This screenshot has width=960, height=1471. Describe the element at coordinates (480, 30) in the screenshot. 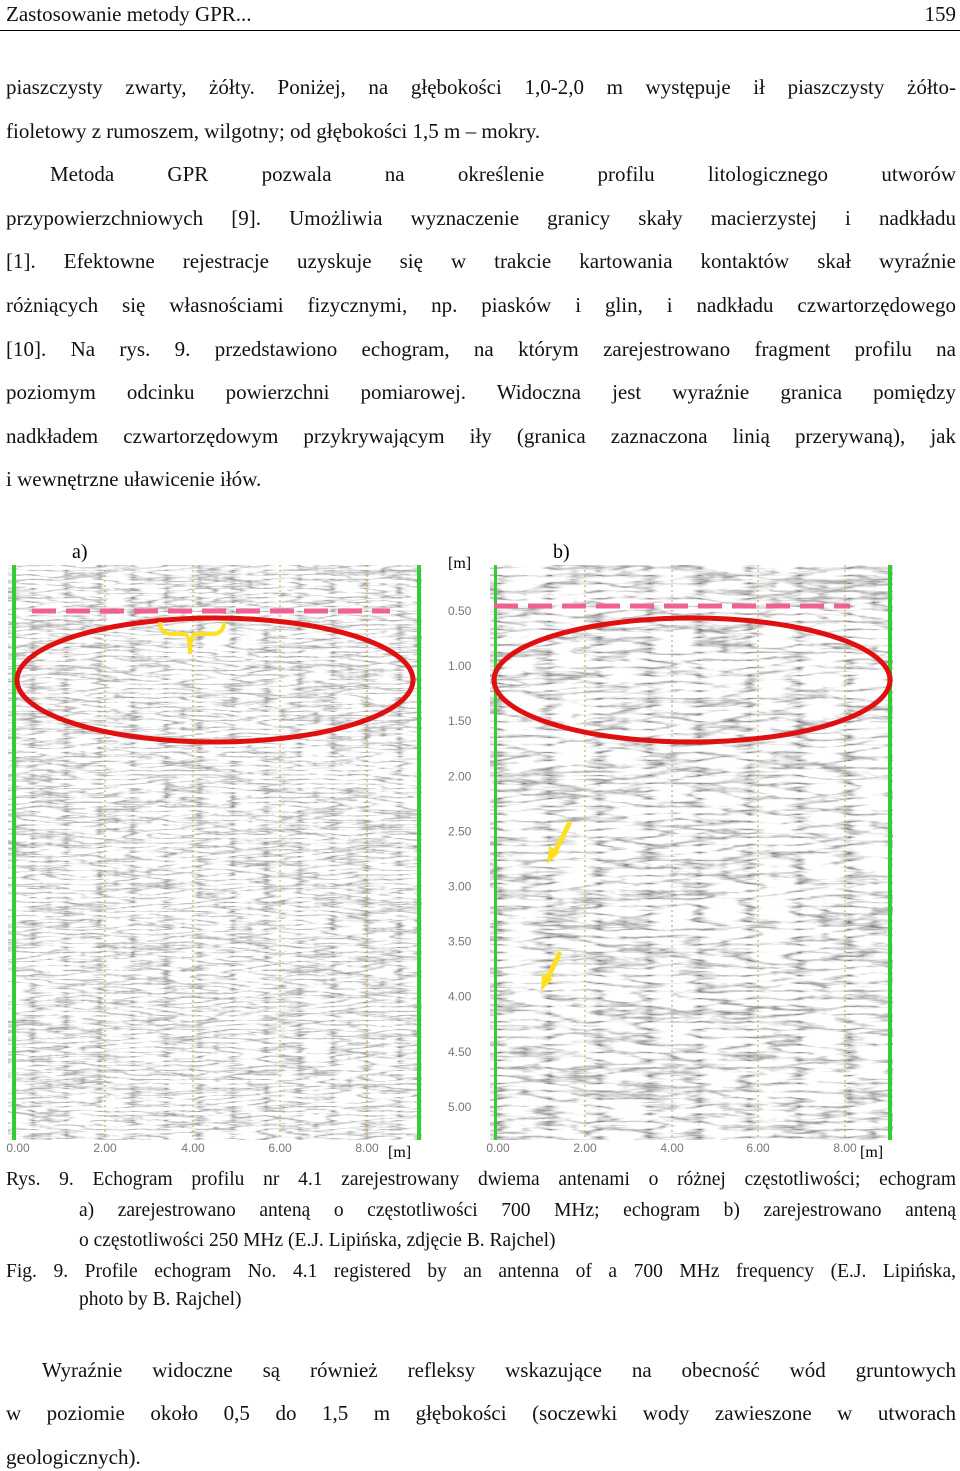

I see `header-rule` at that location.